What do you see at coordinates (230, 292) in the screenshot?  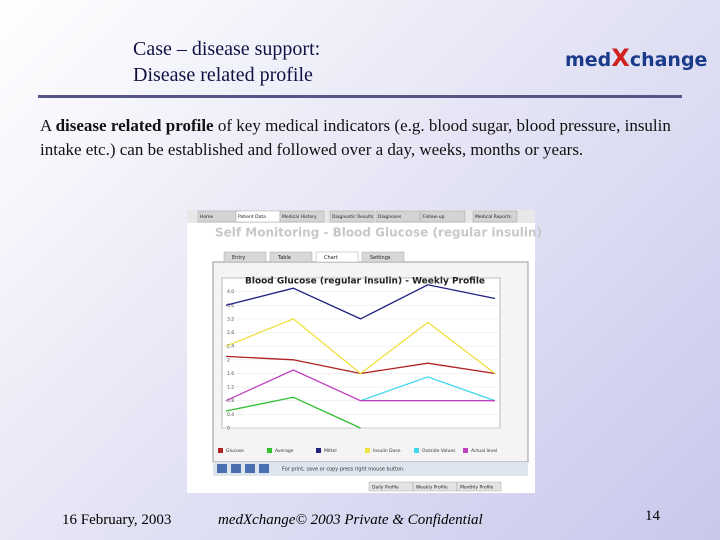 I see `y-tick-label: 4.0` at bounding box center [230, 292].